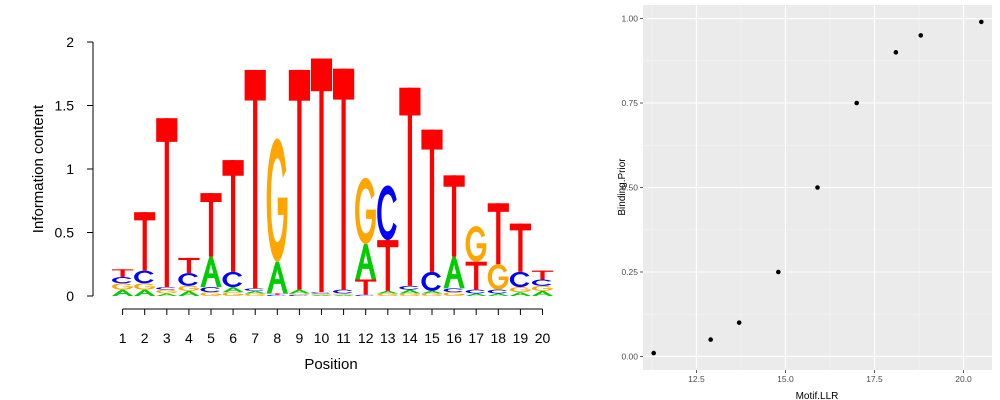 The height and width of the screenshot is (400, 1000). Describe the element at coordinates (70, 169) in the screenshot. I see `logo-y-tick-label: 1` at that location.